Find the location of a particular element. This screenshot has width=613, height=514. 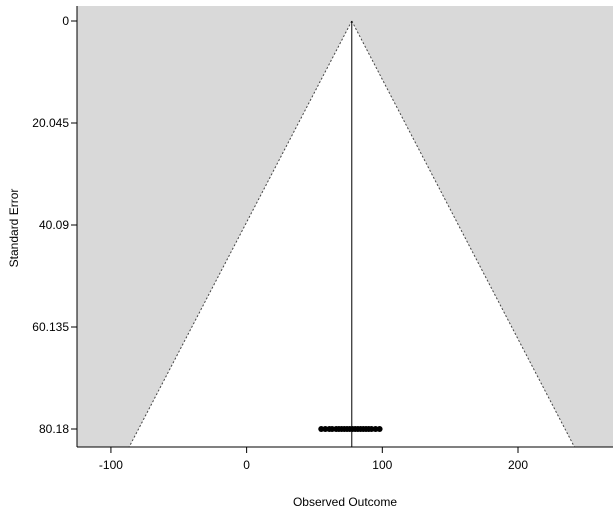

y-tick-label: 60.135 is located at coordinates (50, 327).